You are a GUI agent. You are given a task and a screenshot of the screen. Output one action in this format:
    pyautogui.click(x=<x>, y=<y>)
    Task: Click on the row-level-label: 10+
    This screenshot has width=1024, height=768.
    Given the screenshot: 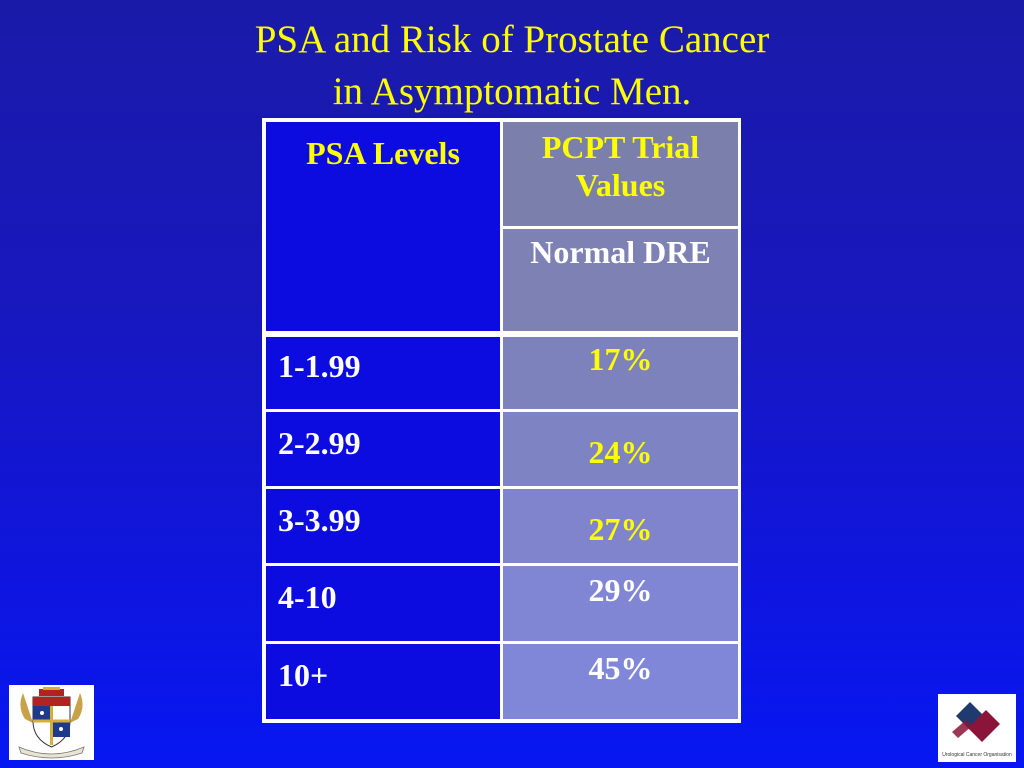 What is the action you would take?
    pyautogui.click(x=303, y=675)
    